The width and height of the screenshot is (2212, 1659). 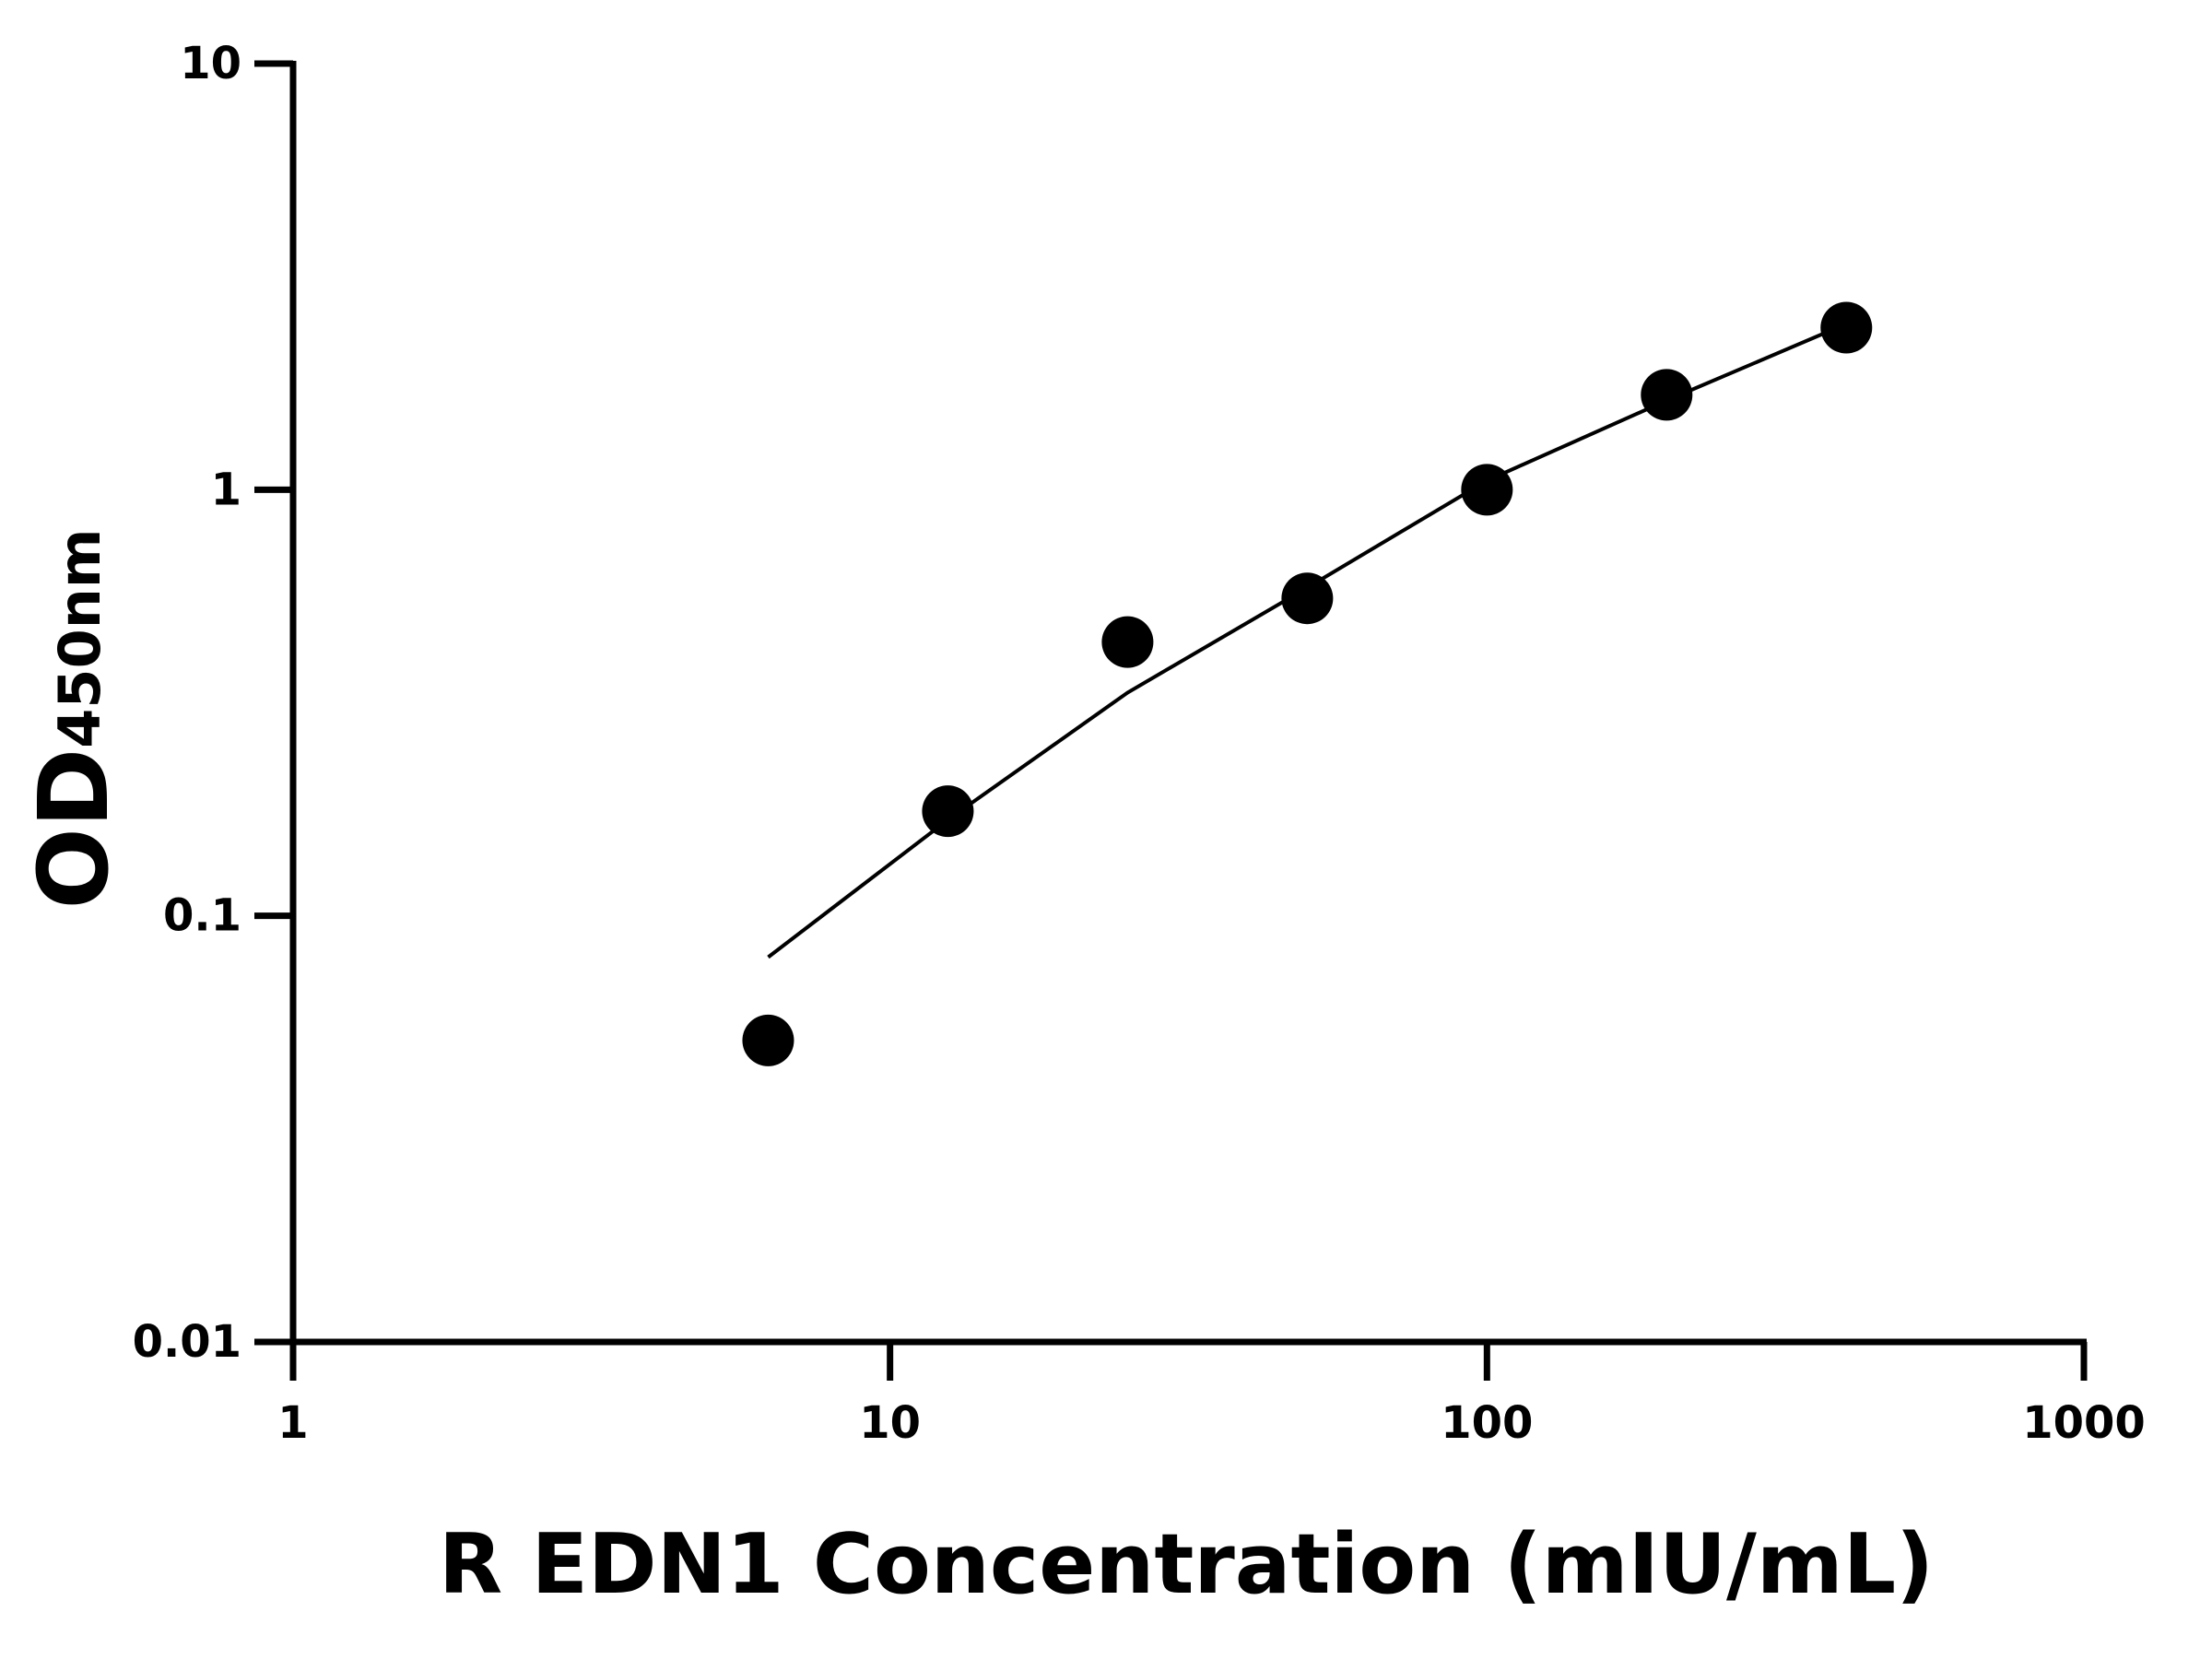 What do you see at coordinates (890, 1423) in the screenshot?
I see `x-tick-label: 10` at bounding box center [890, 1423].